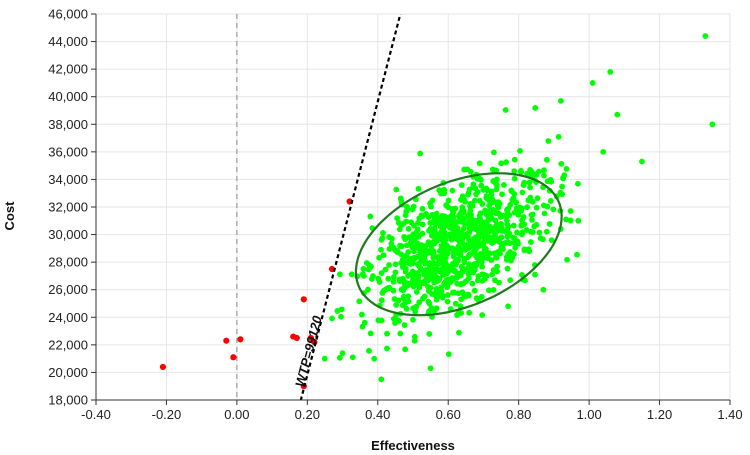 This screenshot has height=455, width=750. Describe the element at coordinates (68, 179) in the screenshot. I see `y-tick-label: 34,000` at that location.